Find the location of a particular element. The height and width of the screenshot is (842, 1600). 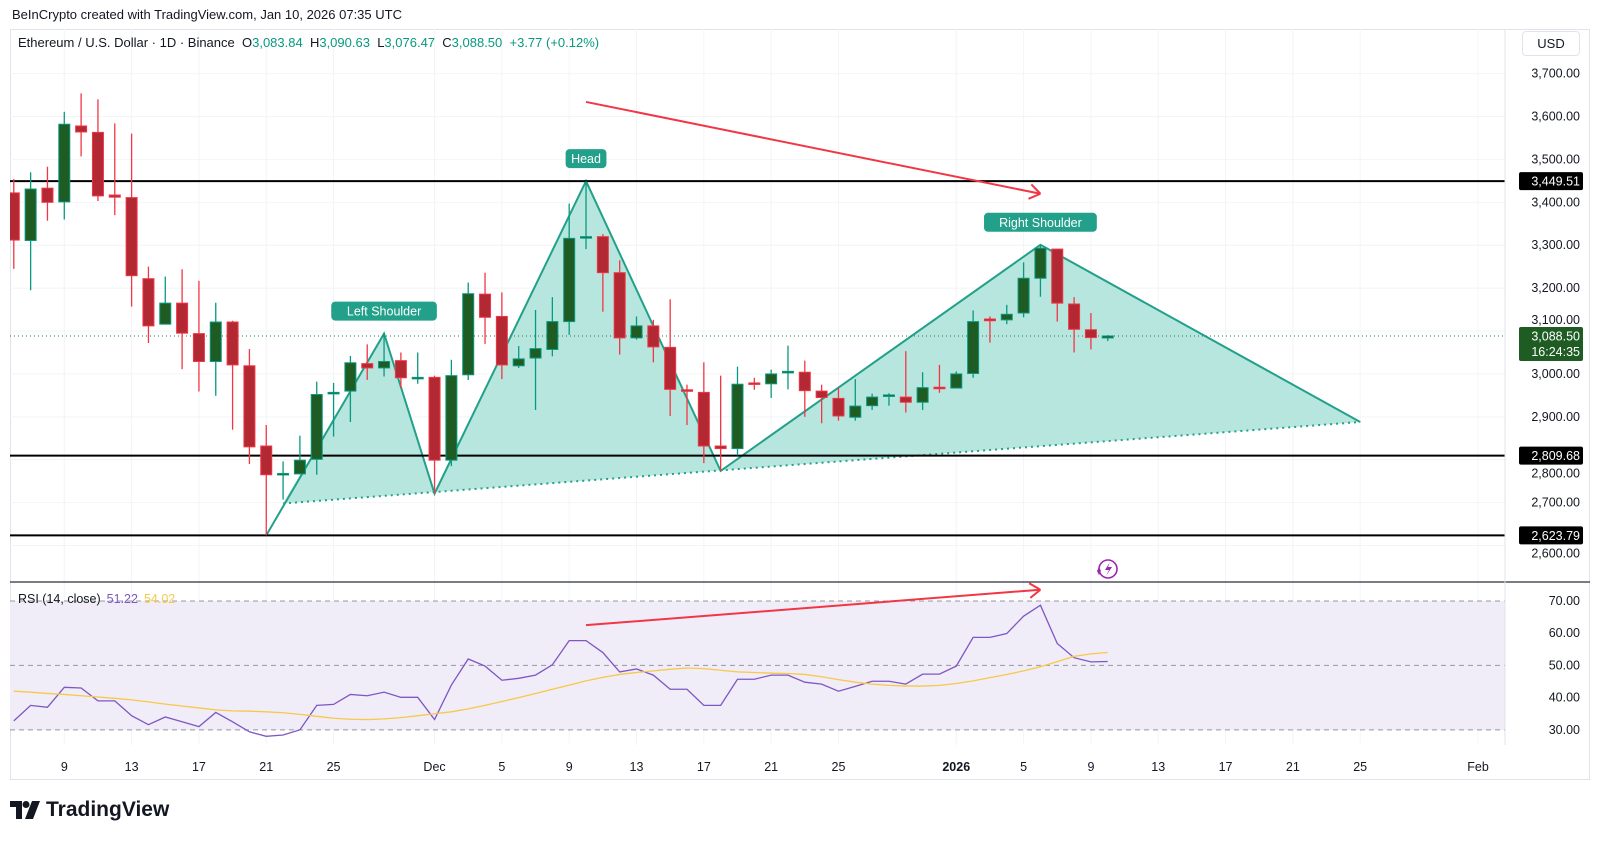

time-axis-label: Feb is located at coordinates (1478, 767).